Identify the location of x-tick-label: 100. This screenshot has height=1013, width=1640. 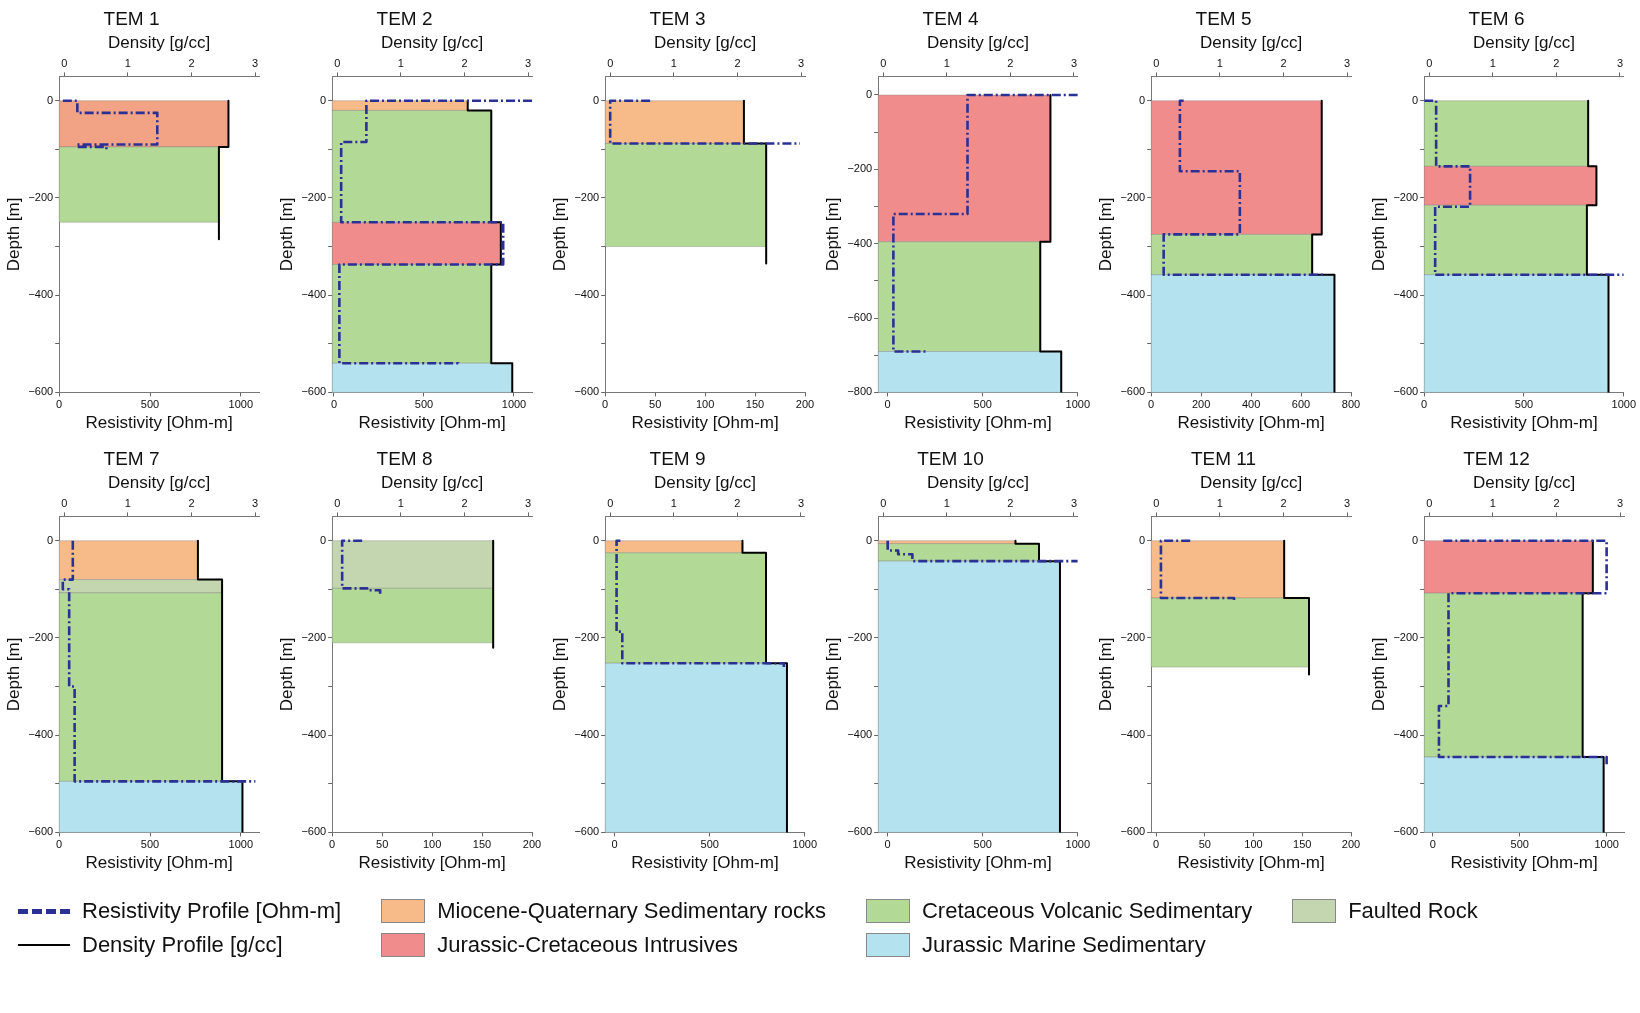
(705, 404).